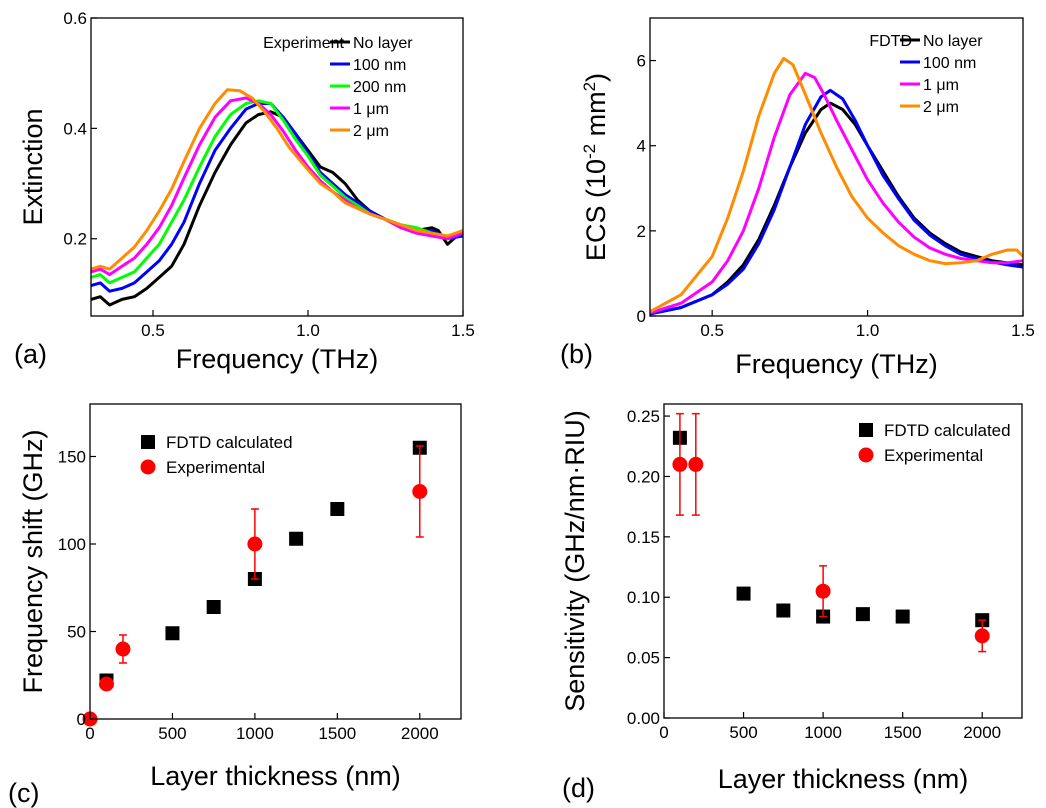 This screenshot has width=1046, height=808. What do you see at coordinates (596, 117) in the screenshot?
I see `ylabel-mid: mm` at bounding box center [596, 117].